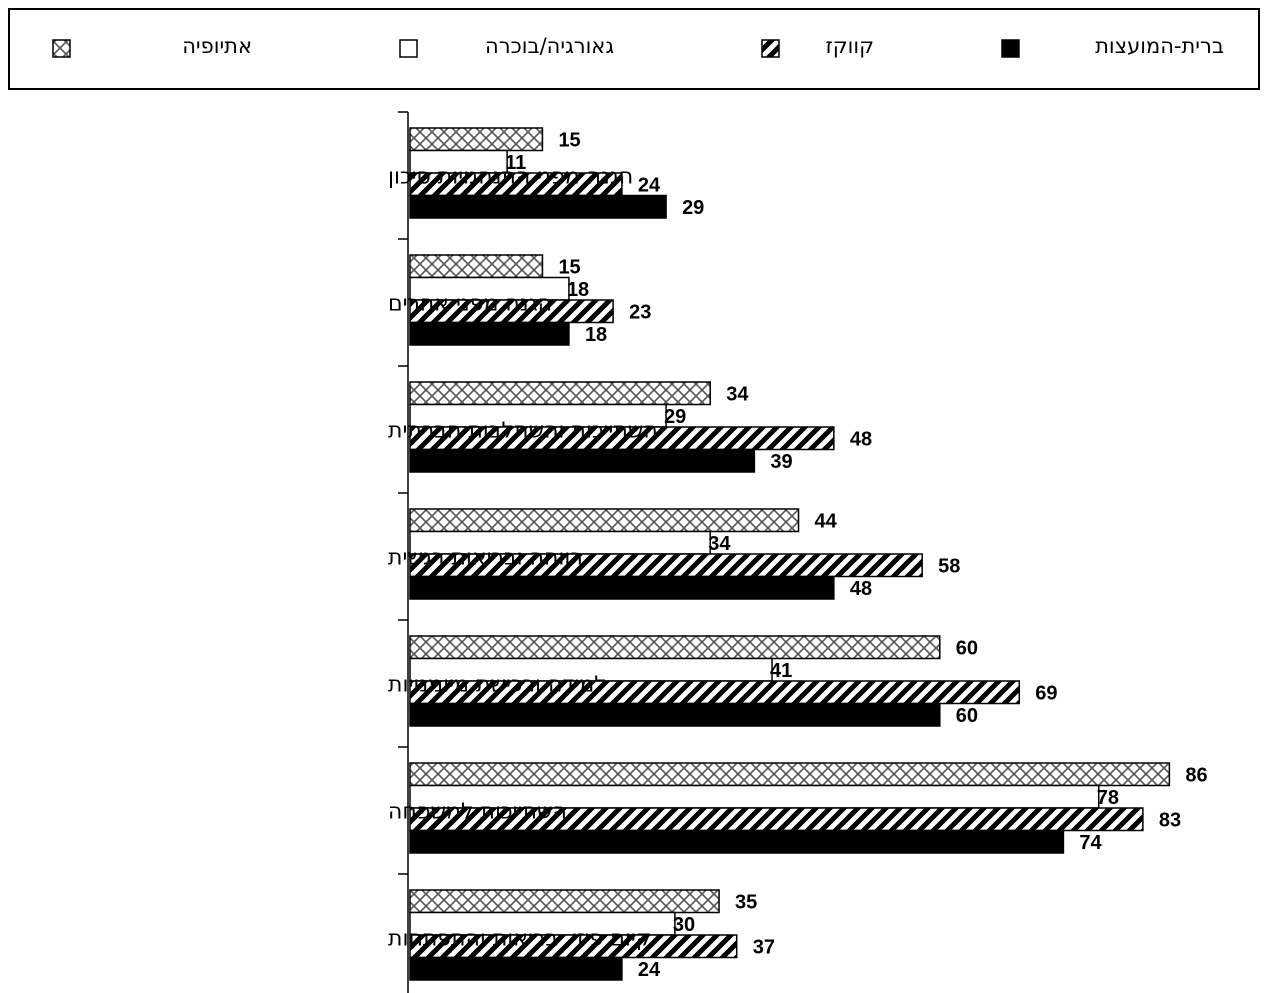  What do you see at coordinates (649, 185) in the screenshot?
I see `data-label-caucasus: 24` at bounding box center [649, 185].